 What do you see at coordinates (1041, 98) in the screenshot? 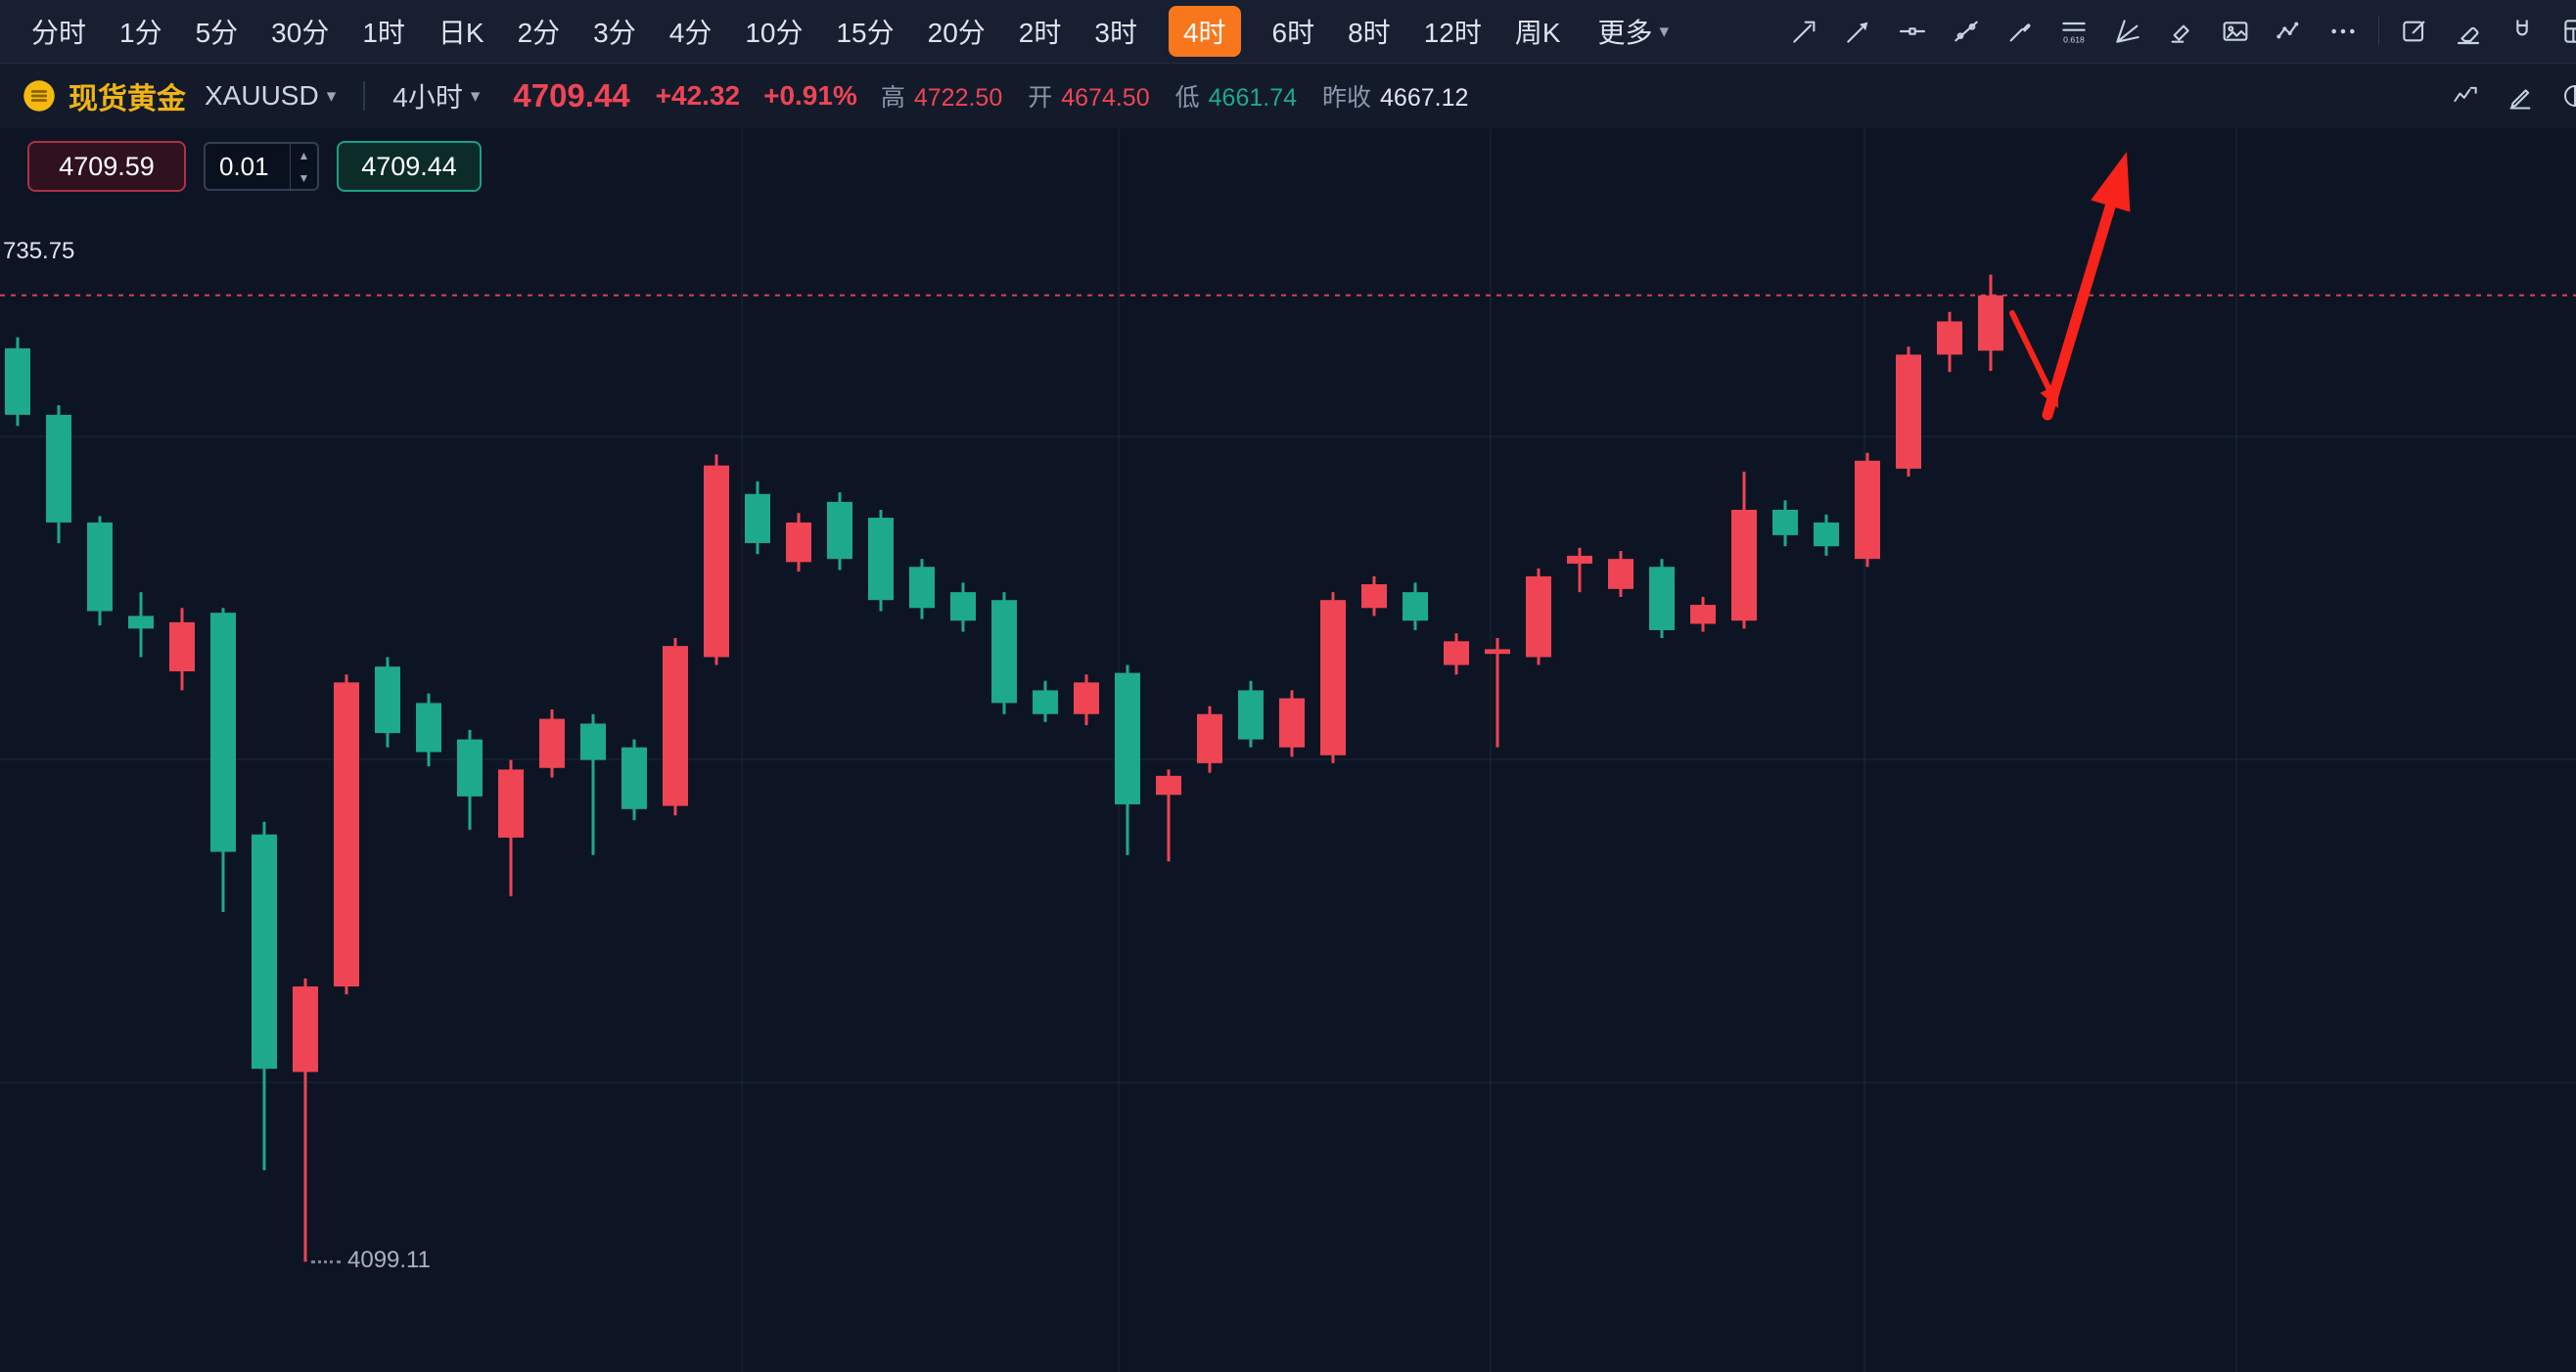
I see `open-label: 开` at bounding box center [1041, 98].